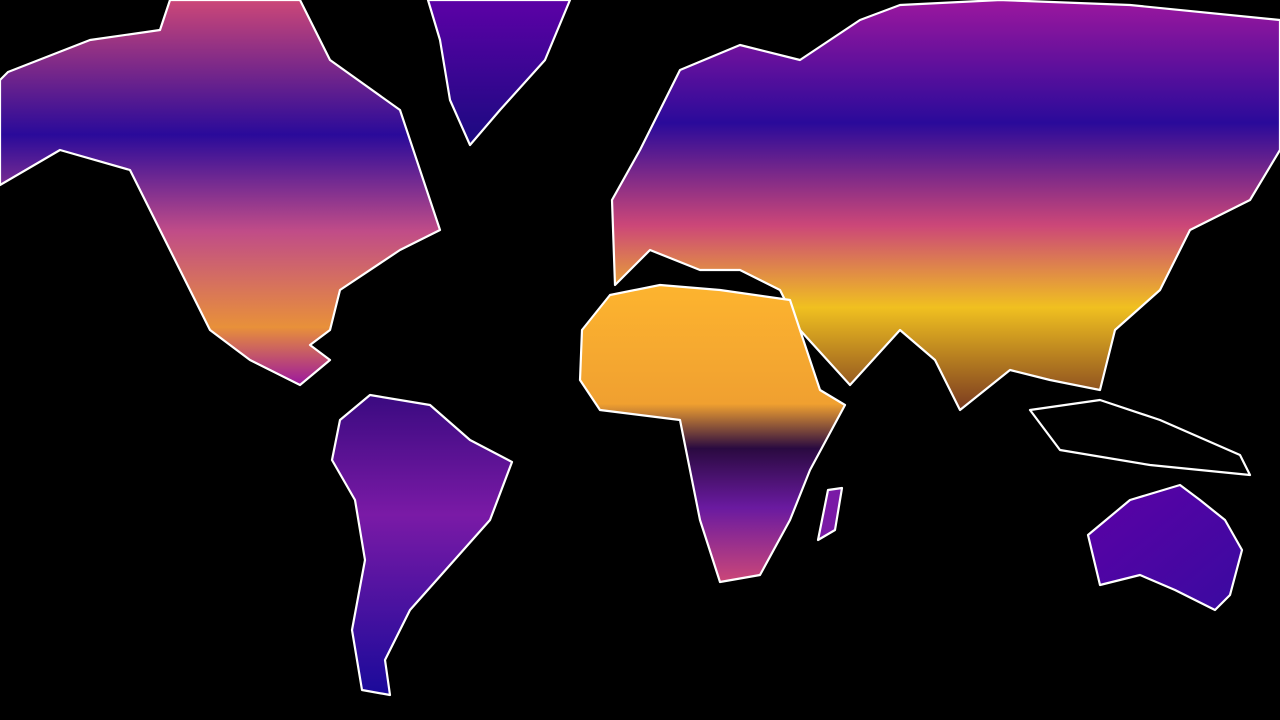 This screenshot has height=720, width=1280. Describe the element at coordinates (1140, 437) in the screenshot. I see `southeast-asia-islands` at that location.